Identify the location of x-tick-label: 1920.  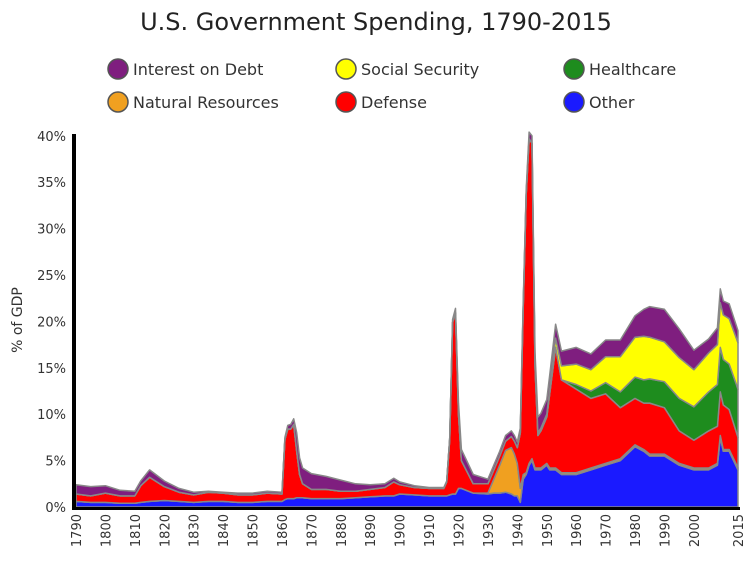
(459, 530).